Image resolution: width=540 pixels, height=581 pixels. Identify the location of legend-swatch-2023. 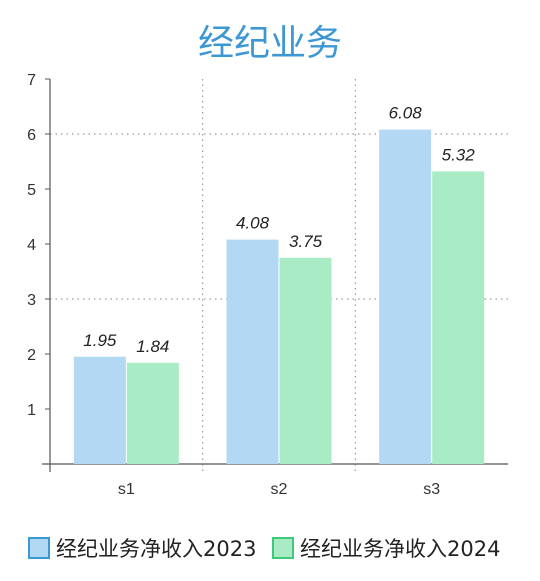
(39, 548).